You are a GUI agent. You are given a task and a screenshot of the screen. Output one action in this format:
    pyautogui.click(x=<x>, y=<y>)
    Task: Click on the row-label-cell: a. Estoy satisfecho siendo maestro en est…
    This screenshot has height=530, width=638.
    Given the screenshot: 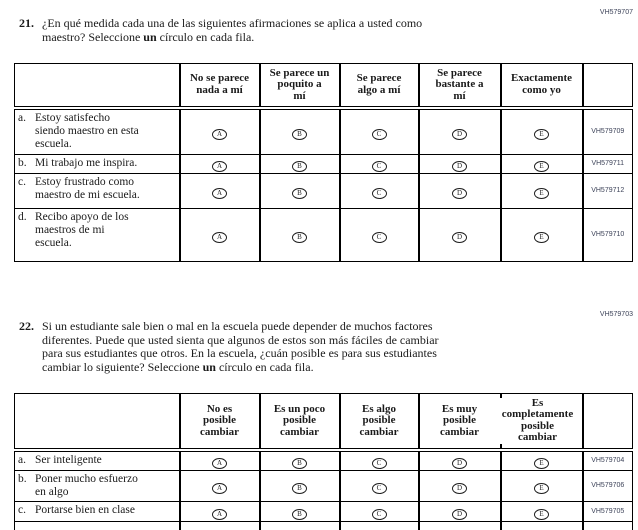 What is the action you would take?
    pyautogui.click(x=97, y=131)
    